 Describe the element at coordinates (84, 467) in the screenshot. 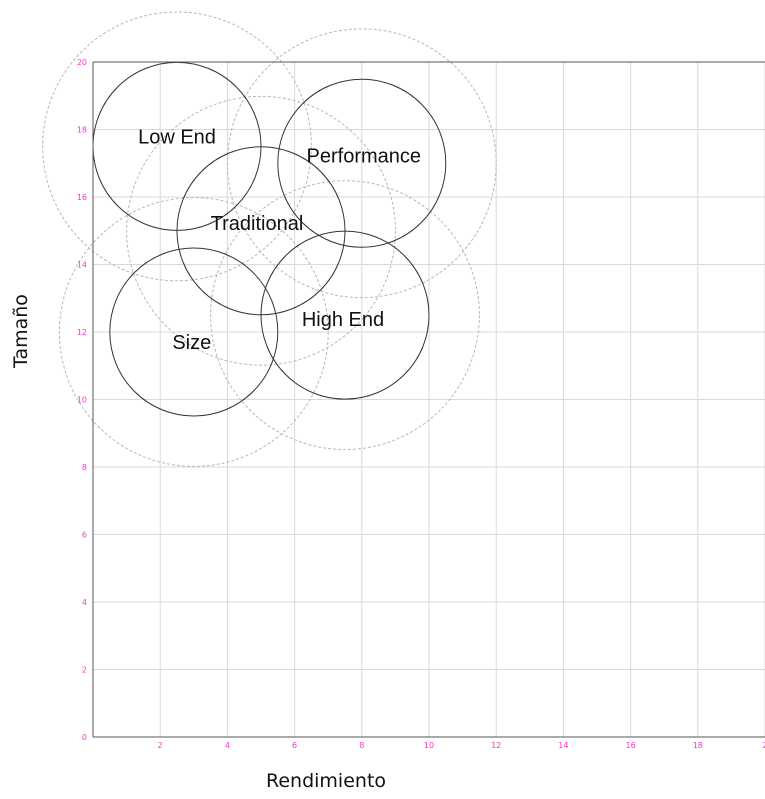

I see `y-tick-label: 8` at that location.